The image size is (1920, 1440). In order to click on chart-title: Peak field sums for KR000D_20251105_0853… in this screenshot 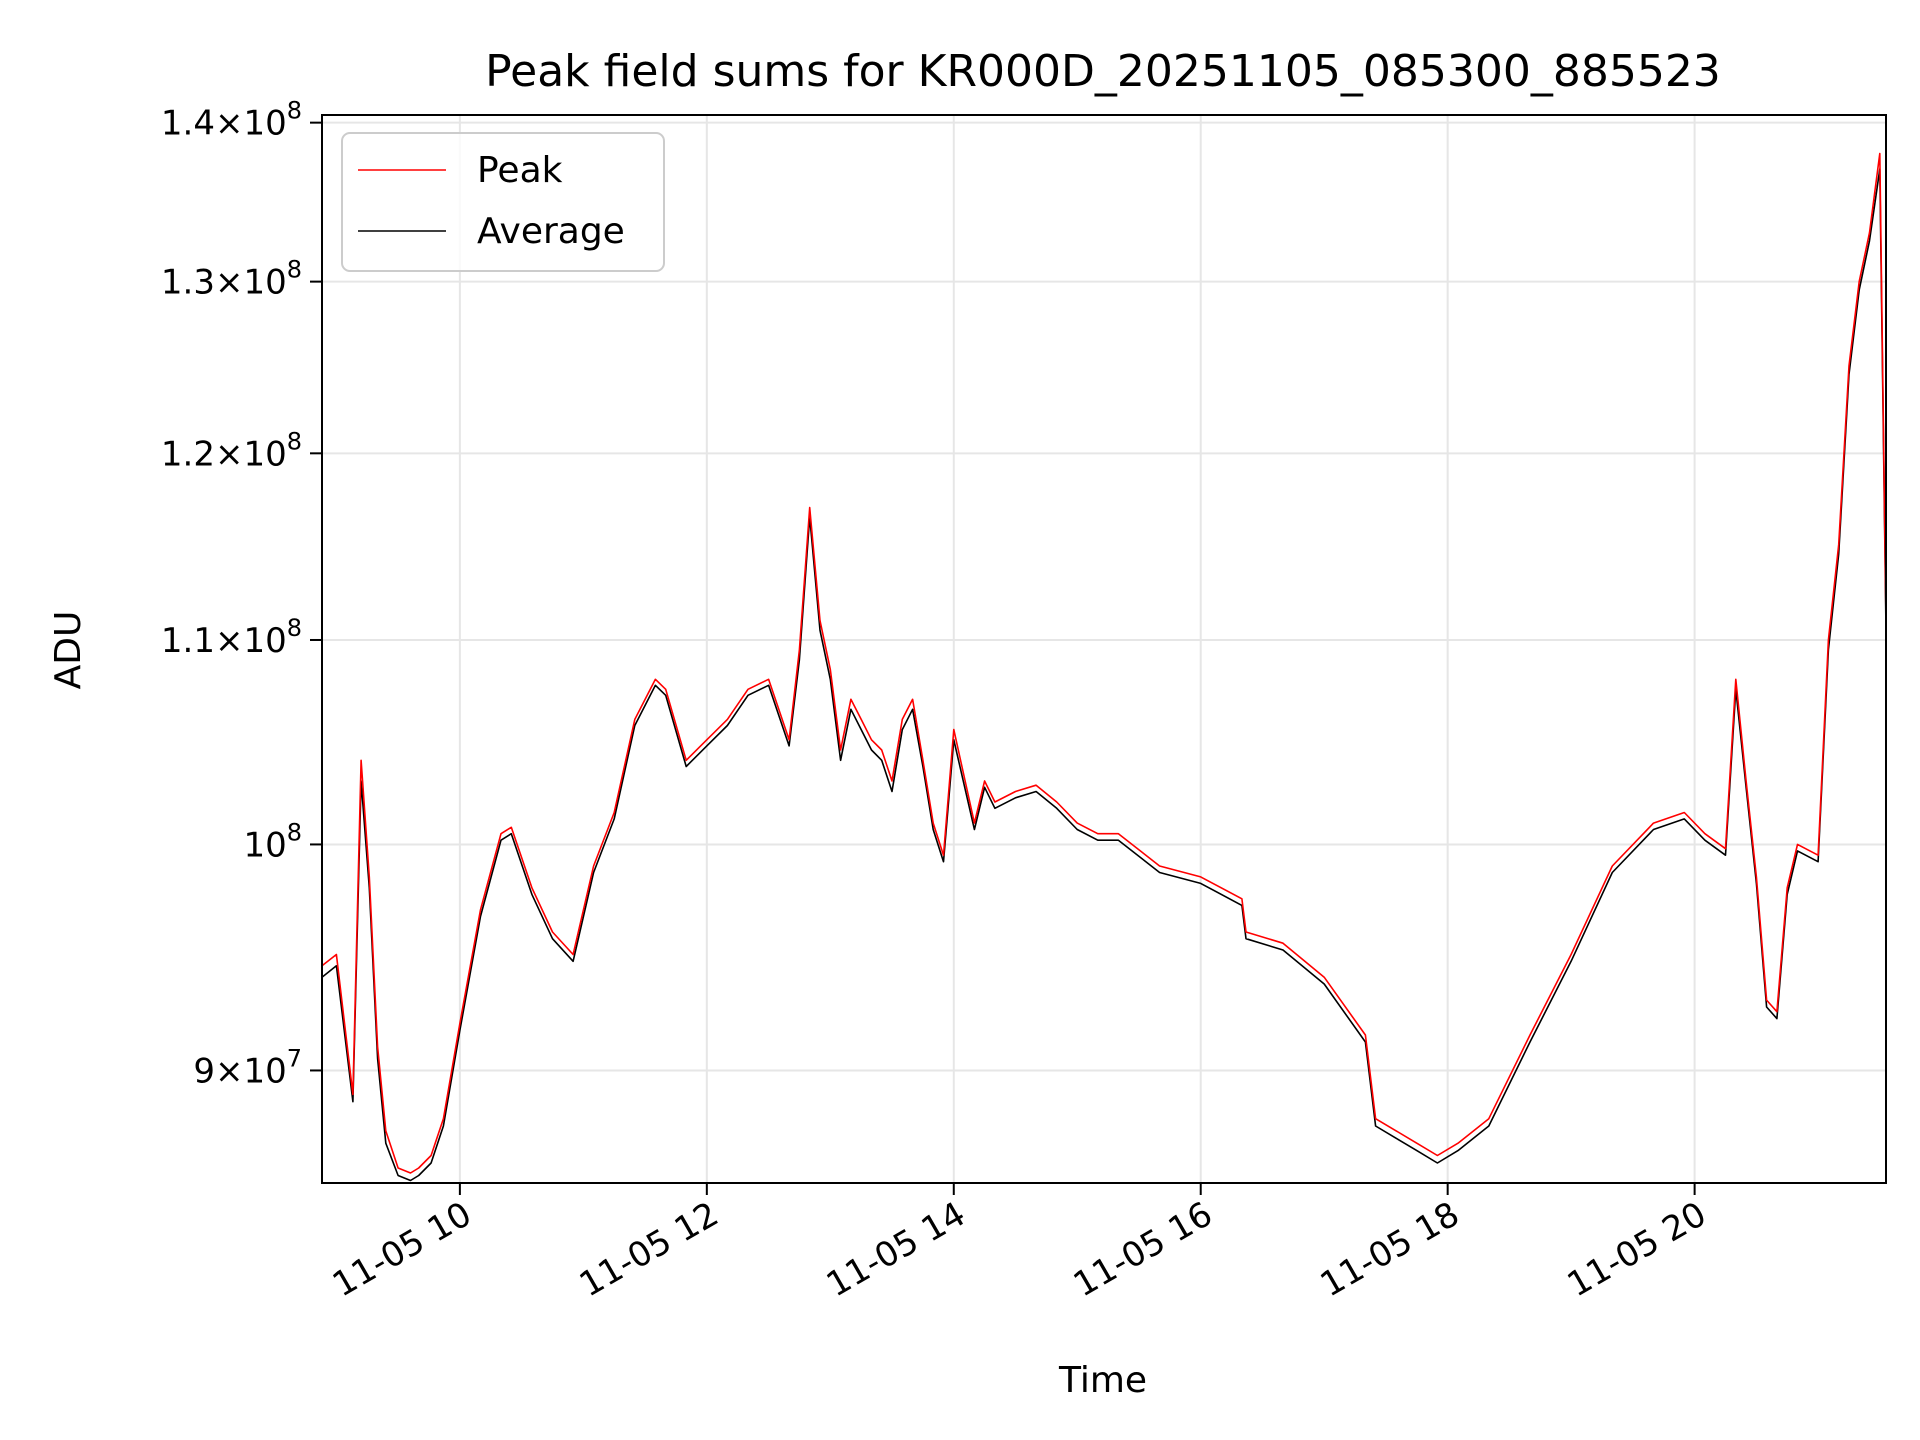, I will do `click(1103, 71)`.